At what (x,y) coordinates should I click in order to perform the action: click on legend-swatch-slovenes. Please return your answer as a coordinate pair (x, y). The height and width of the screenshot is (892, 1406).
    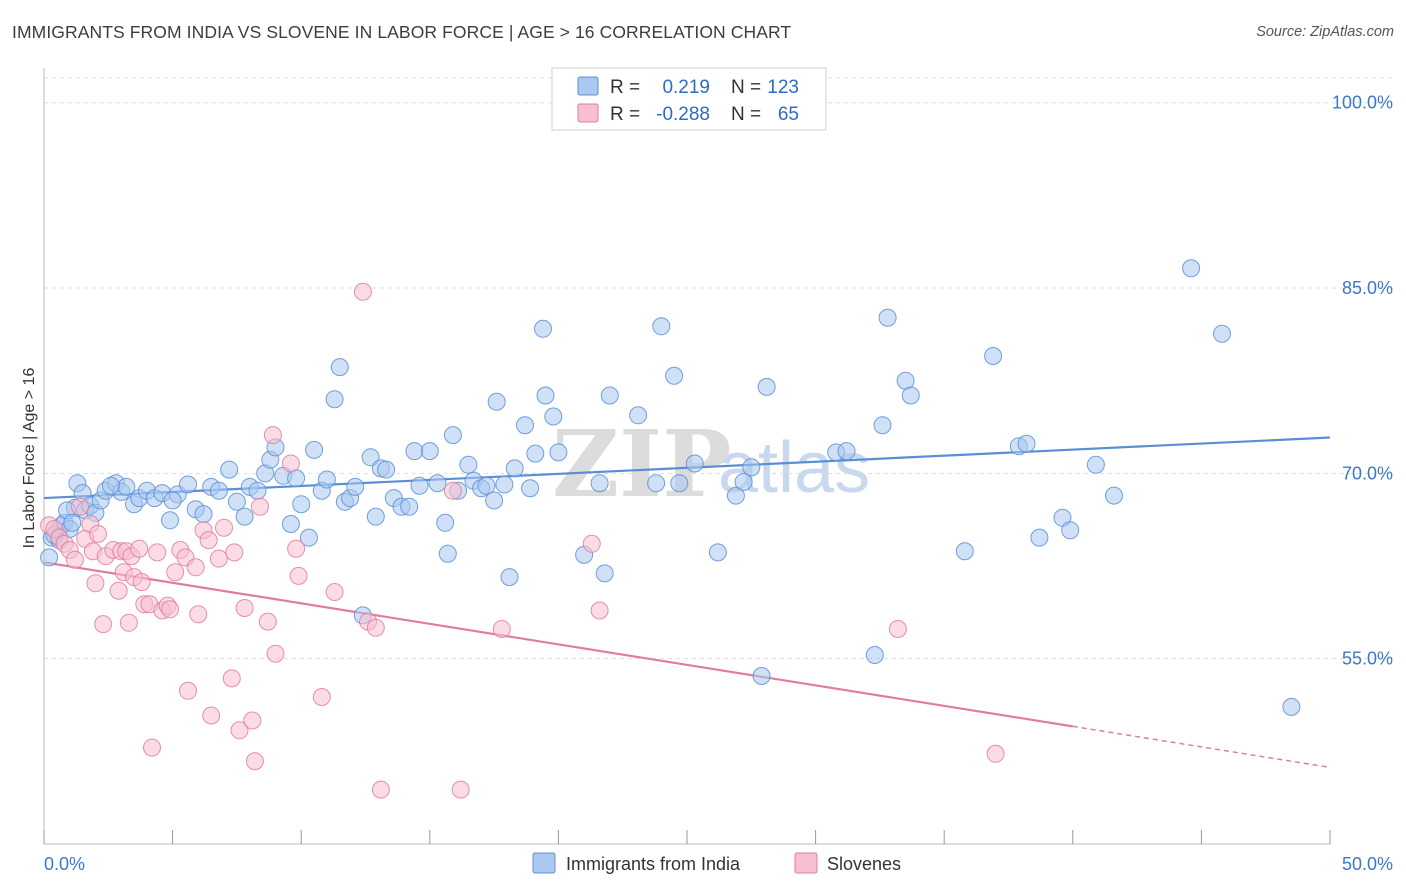
    Looking at the image, I should click on (588, 113).